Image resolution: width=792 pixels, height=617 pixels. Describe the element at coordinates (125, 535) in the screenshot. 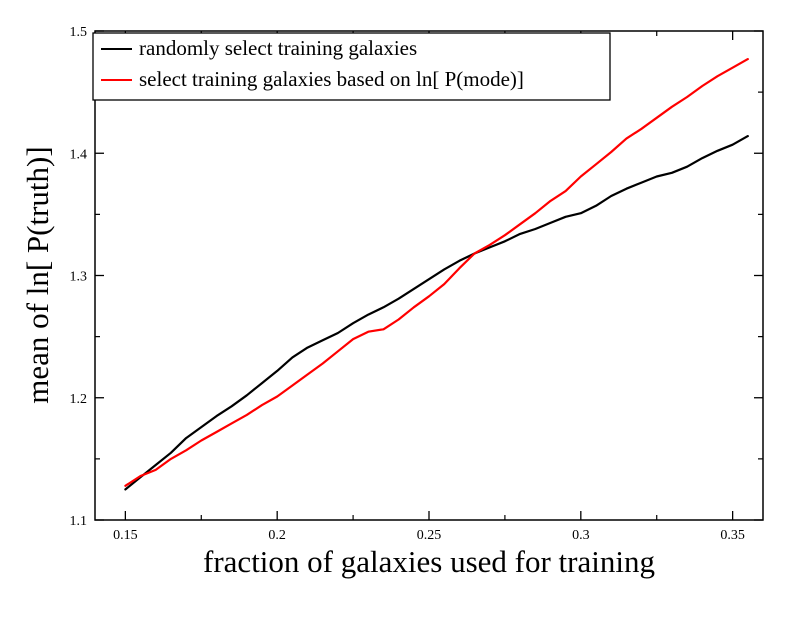

I see `x-tick-label: 0.15` at that location.